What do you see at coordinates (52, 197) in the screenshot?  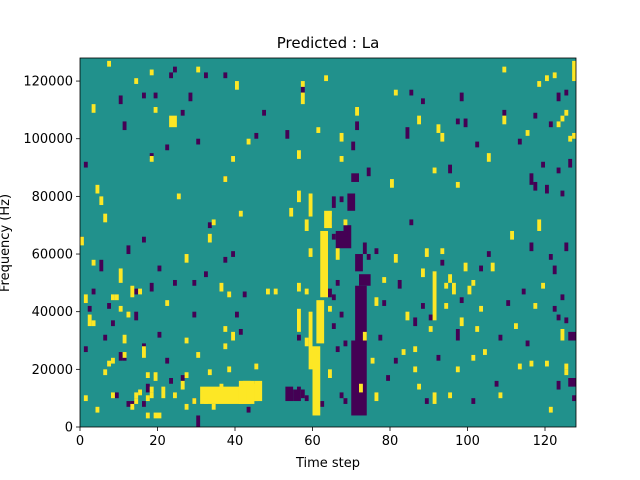 I see `y-tick-label: 80000` at bounding box center [52, 197].